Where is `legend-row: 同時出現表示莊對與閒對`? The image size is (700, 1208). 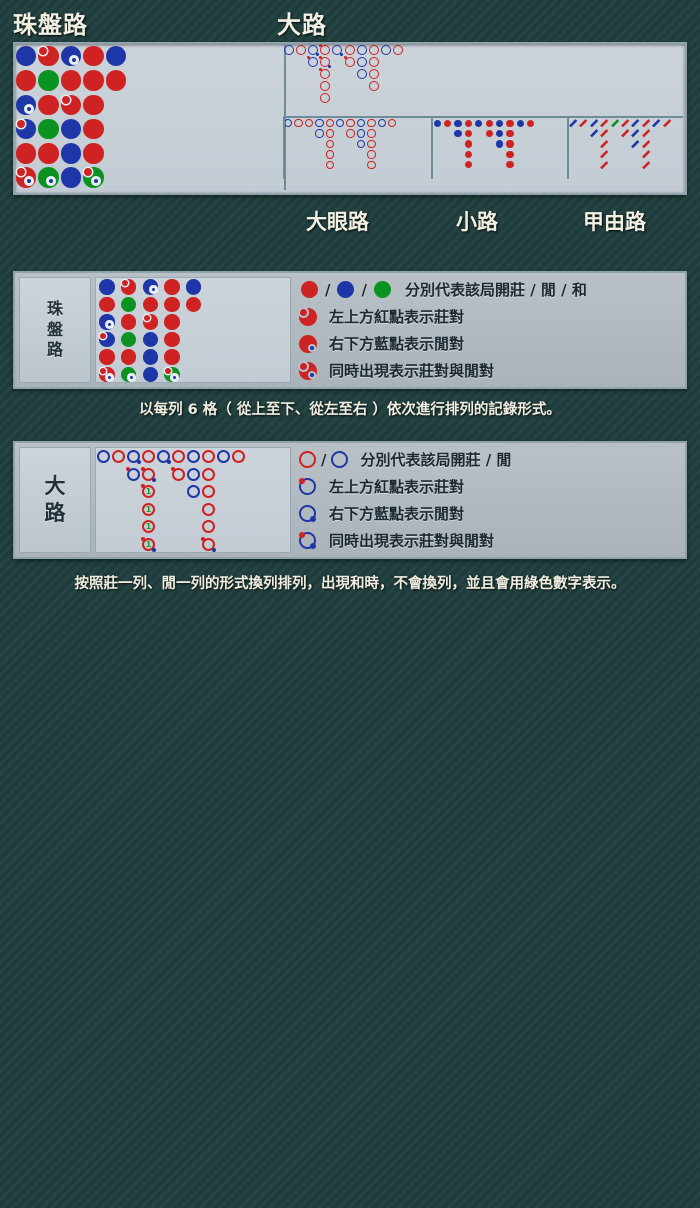
legend-row: 同時出現表示莊對與閒對 is located at coordinates (492, 370).